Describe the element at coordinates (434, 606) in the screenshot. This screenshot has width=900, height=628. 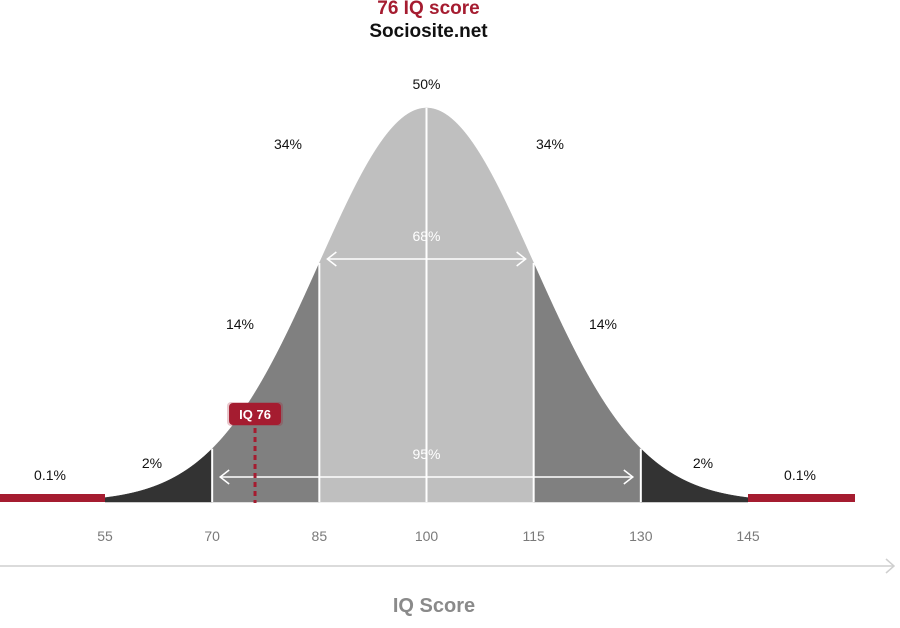
I see `x-axis-label: IQ Score` at that location.